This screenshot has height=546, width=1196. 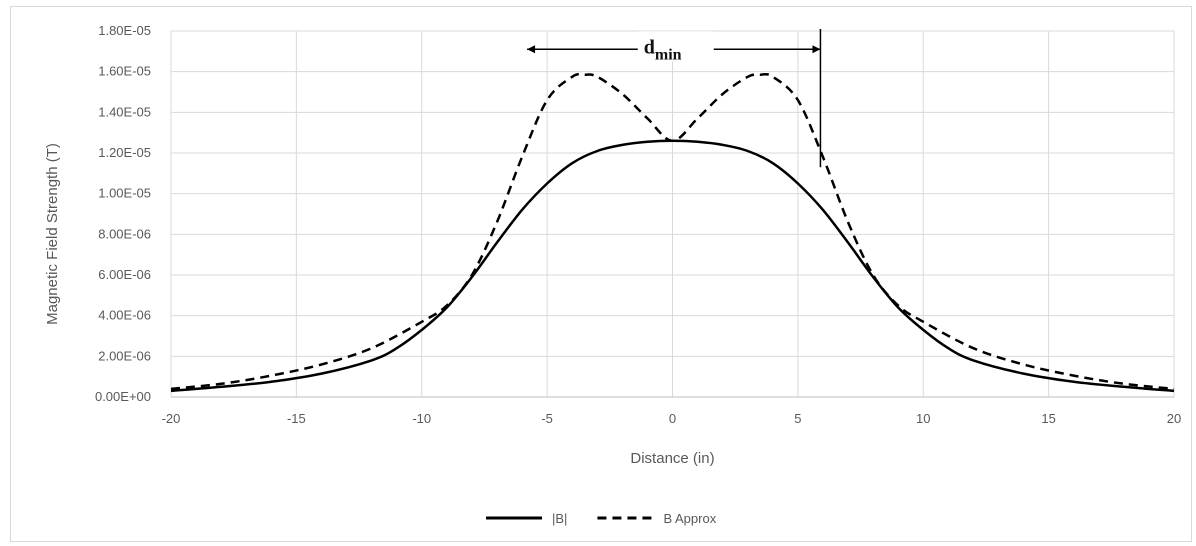 I want to click on y-tick-label: 0.00E+00, so click(x=123, y=396).